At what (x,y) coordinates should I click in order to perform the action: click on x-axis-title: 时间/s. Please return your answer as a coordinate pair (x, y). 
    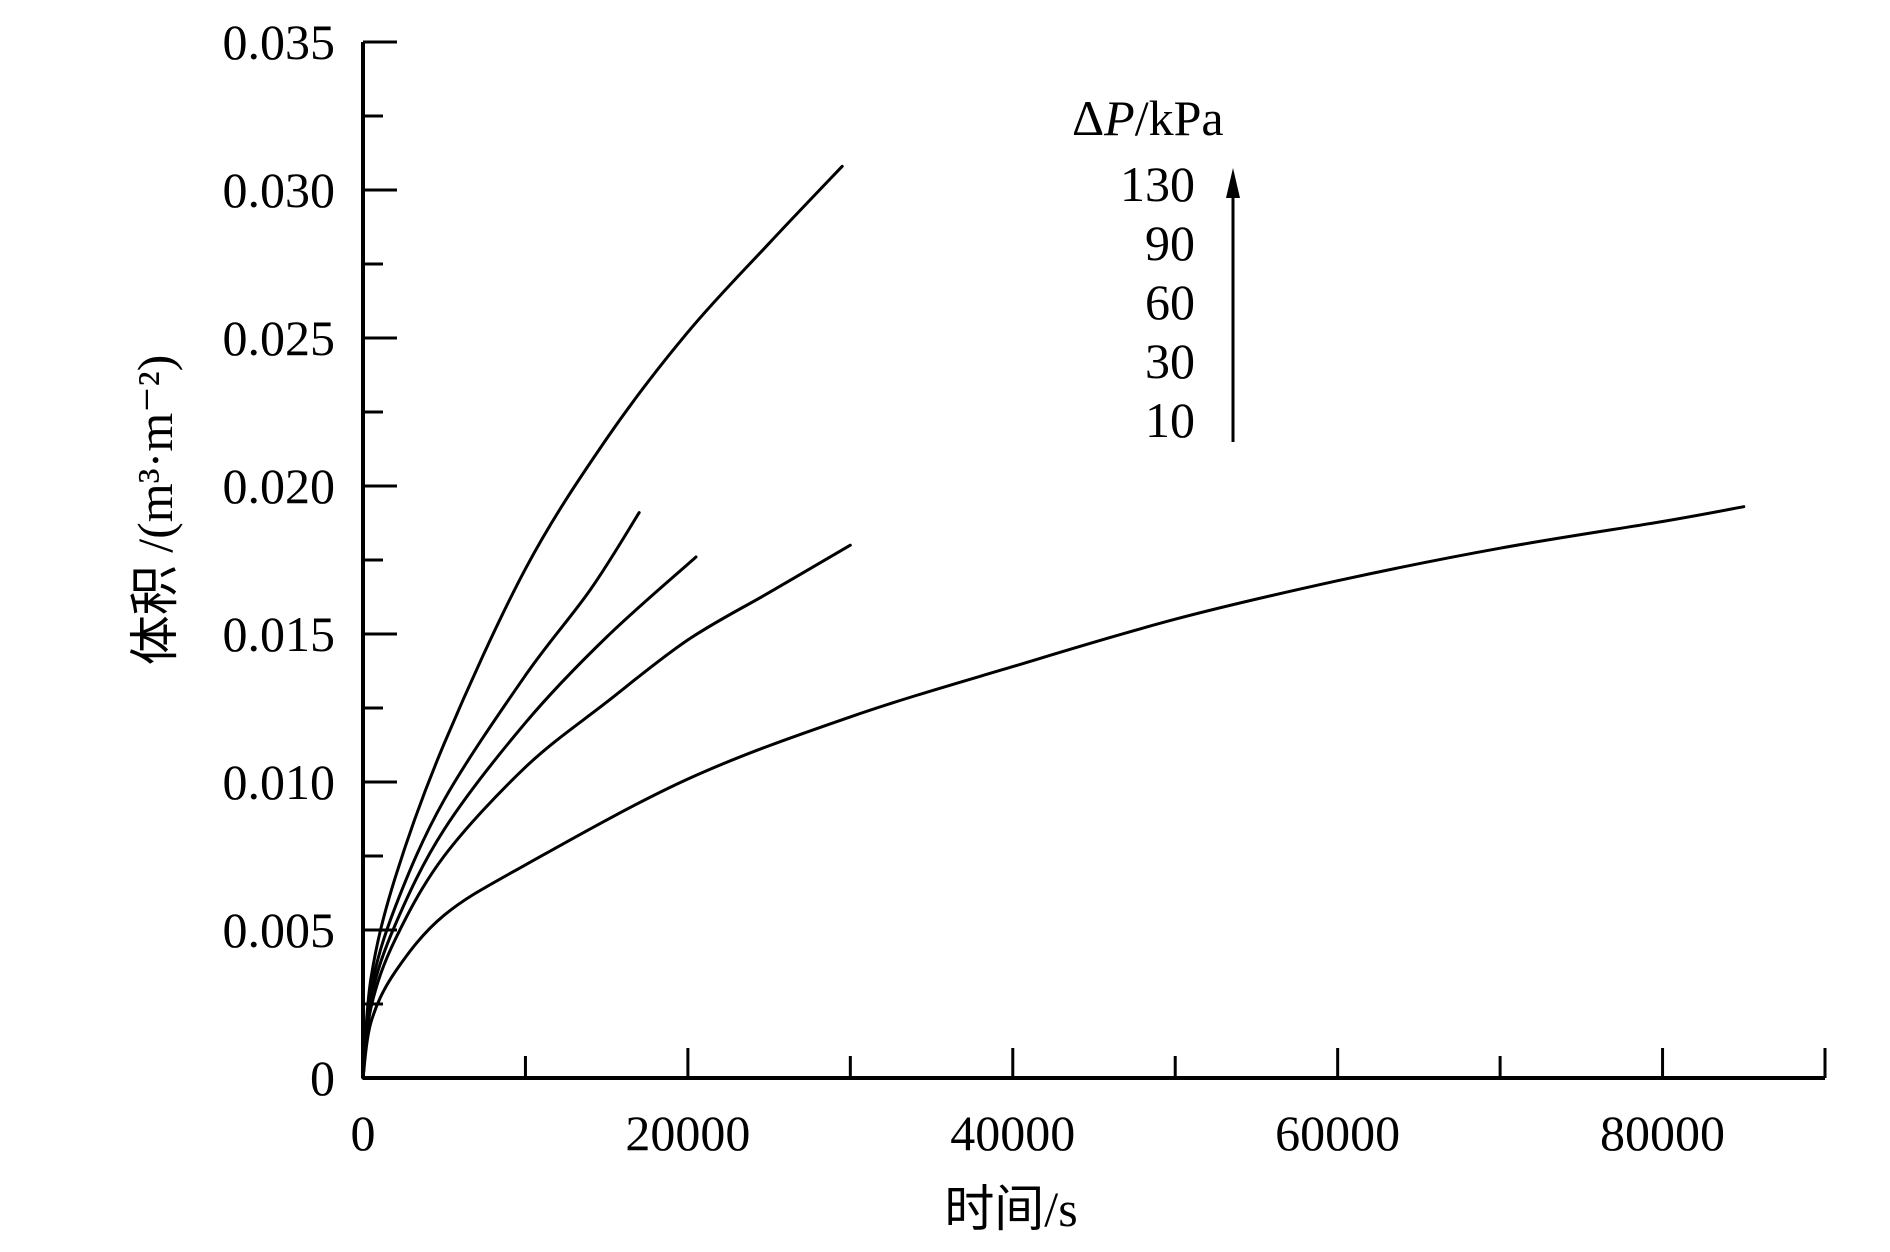
    Looking at the image, I should click on (1010, 1209).